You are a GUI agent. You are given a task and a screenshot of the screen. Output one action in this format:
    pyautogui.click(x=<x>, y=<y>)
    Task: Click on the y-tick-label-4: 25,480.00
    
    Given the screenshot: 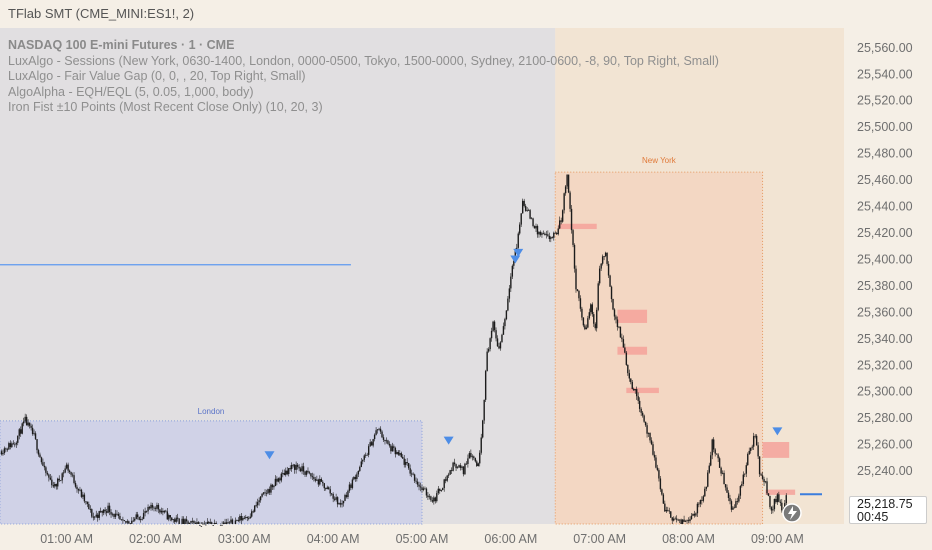 What is the action you would take?
    pyautogui.click(x=885, y=154)
    